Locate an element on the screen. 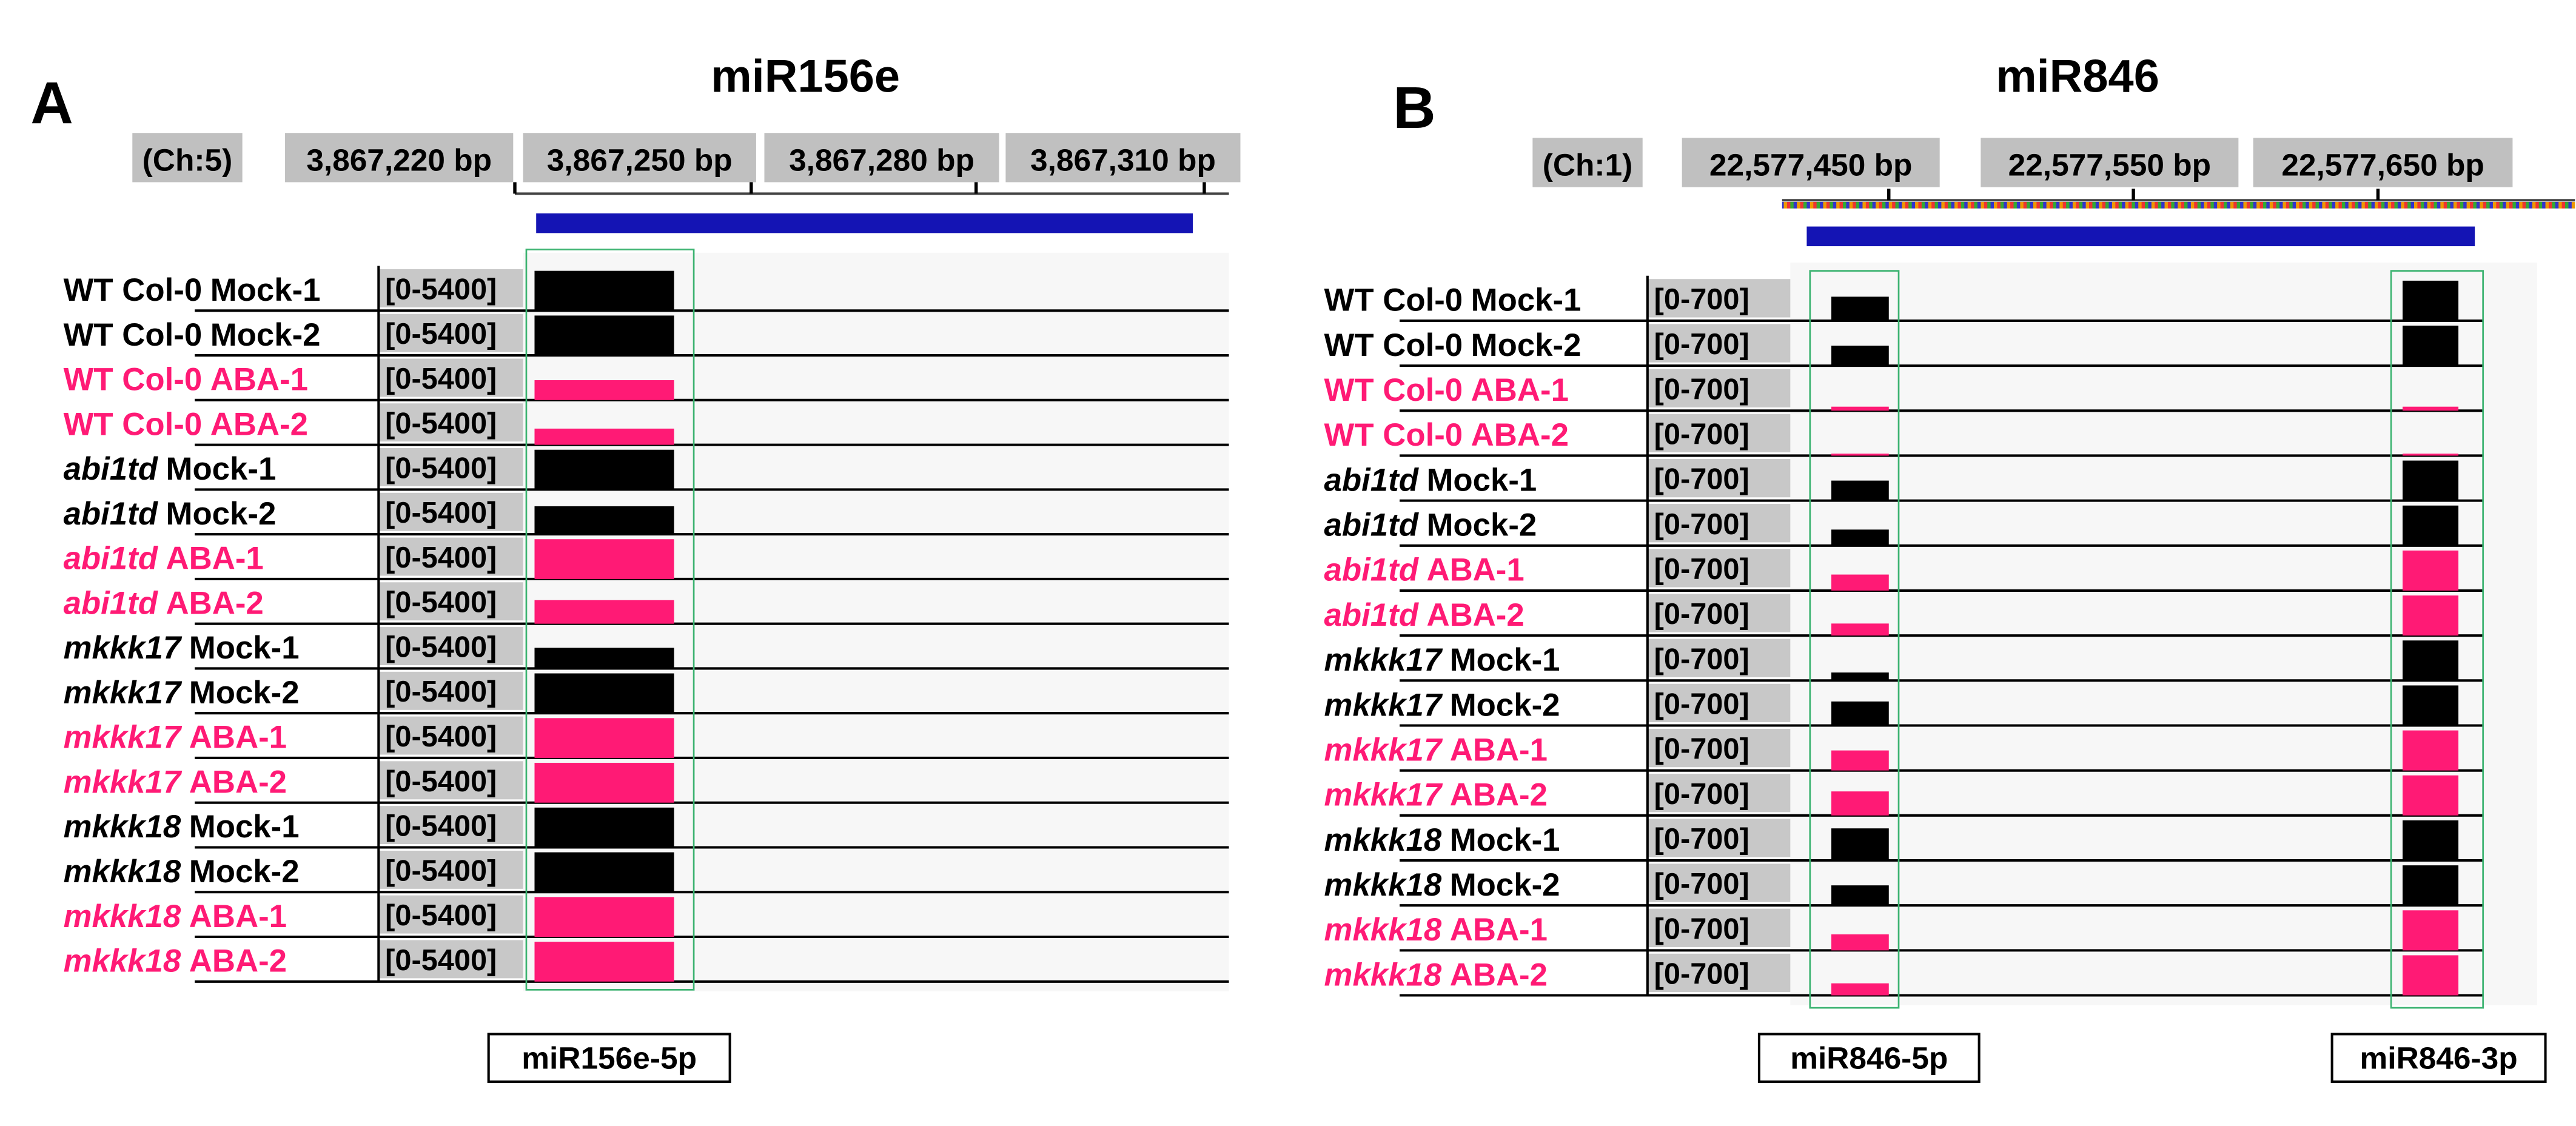 Image resolution: width=2576 pixels, height=1126 pixels. mirna-region is located at coordinates (1855, 639).